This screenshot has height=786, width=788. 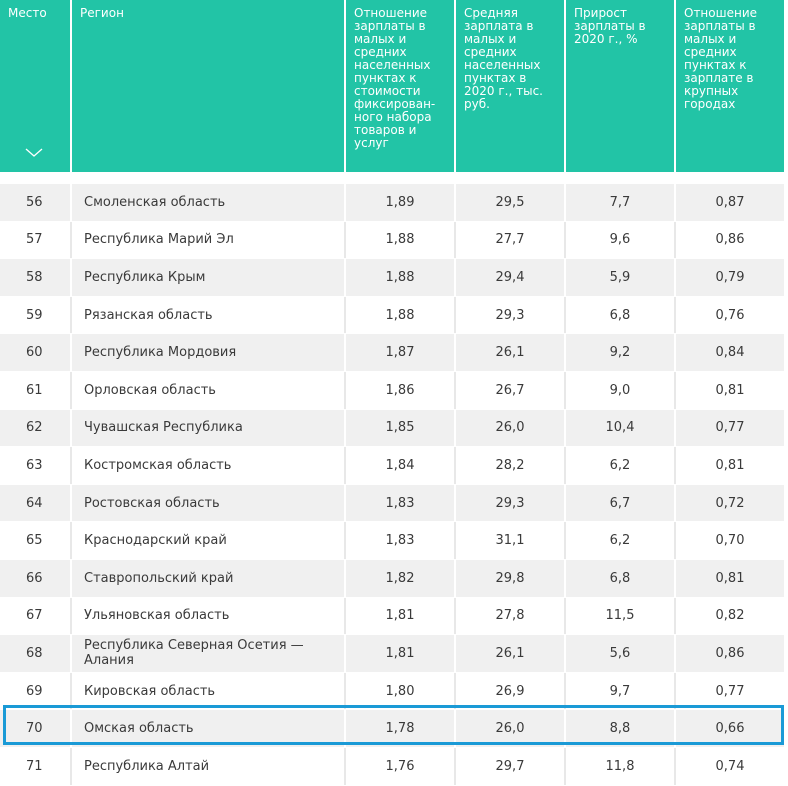 What do you see at coordinates (399, 390) in the screenshot?
I see `ratio-goods-cell: 1,86` at bounding box center [399, 390].